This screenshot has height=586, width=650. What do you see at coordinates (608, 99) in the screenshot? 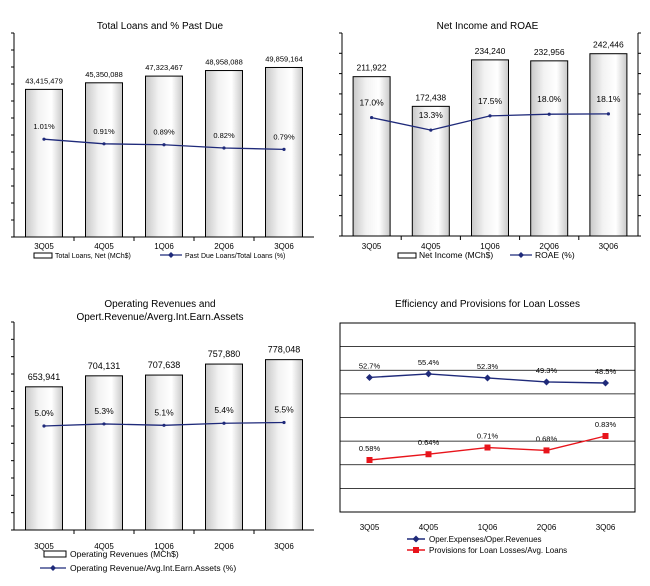
I see `line-data-label: 18.1%` at bounding box center [608, 99].